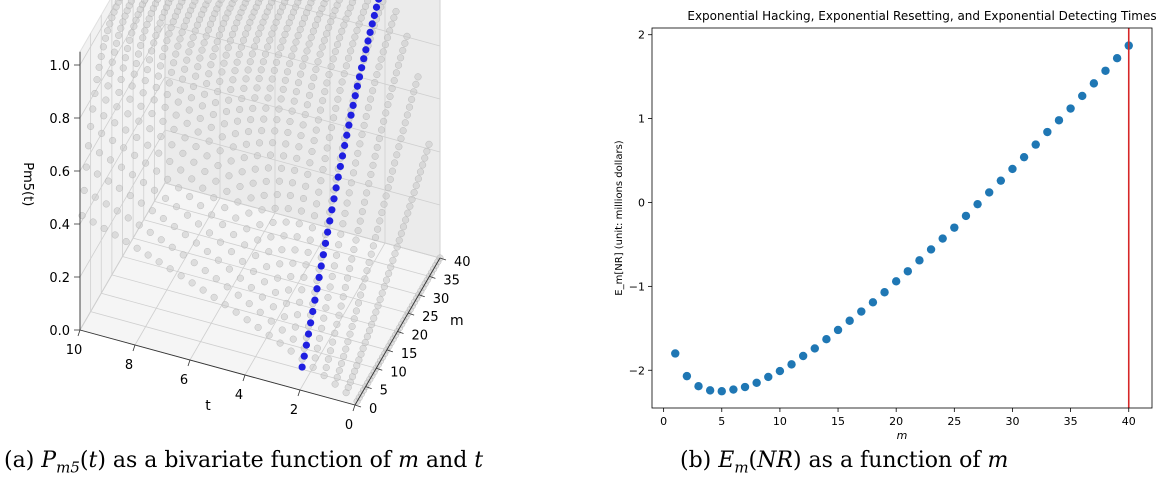  What do you see at coordinates (844, 462) in the screenshot?
I see `caption-b: (b) Em(NR) as a function of m` at bounding box center [844, 462].